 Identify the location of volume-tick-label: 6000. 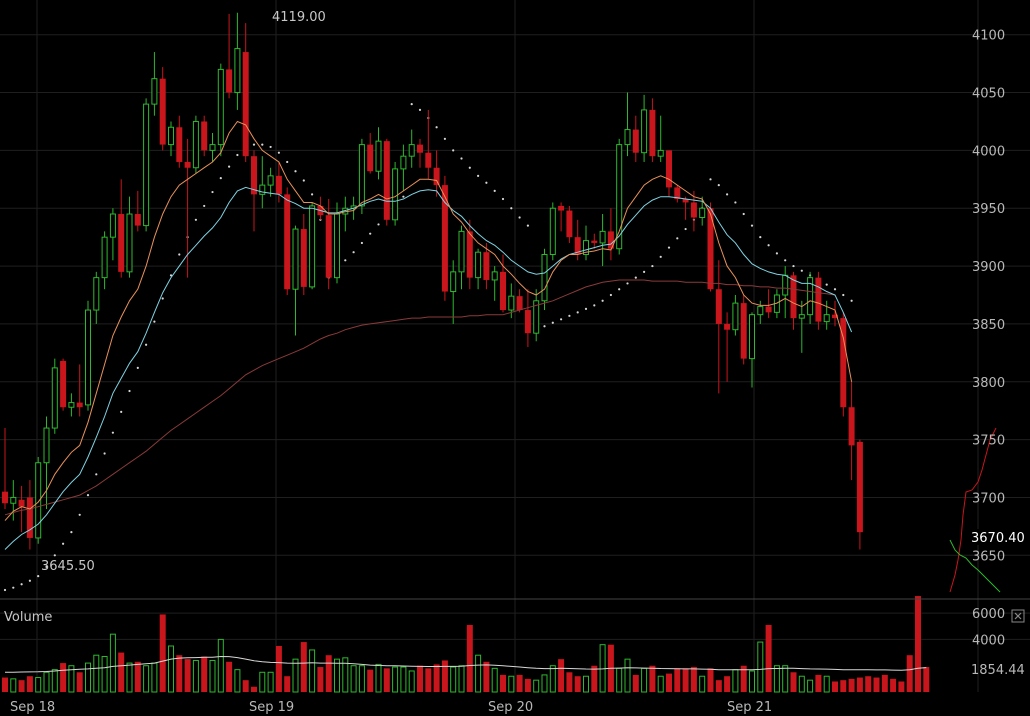
(988, 614).